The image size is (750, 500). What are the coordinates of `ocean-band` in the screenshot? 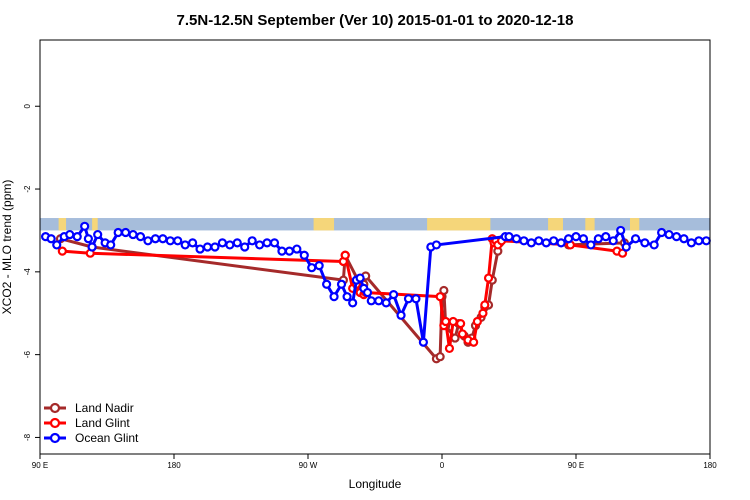 It's located at (375, 224).